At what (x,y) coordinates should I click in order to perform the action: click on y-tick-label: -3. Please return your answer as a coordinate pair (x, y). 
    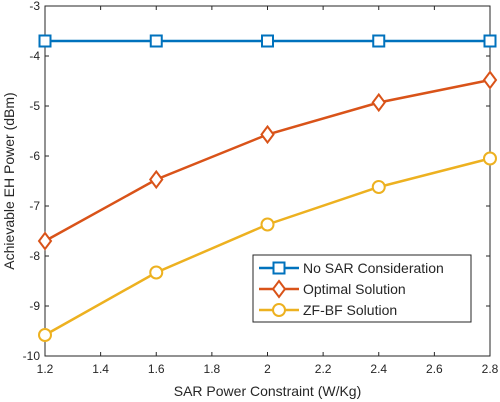
    Looking at the image, I should click on (34, 6).